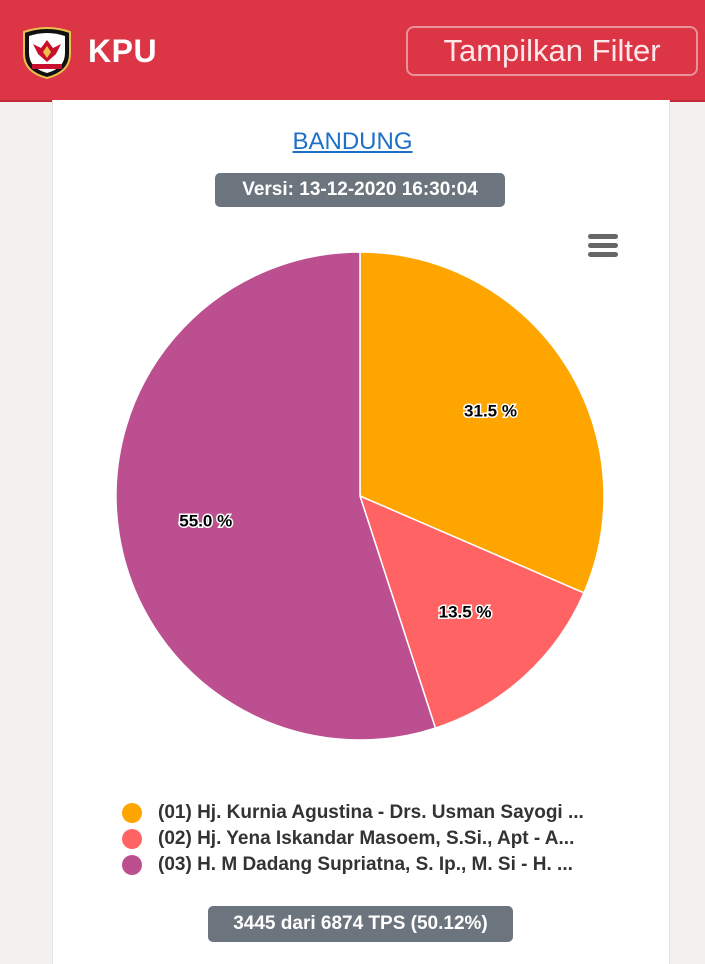  What do you see at coordinates (465, 612) in the screenshot?
I see `pie-data-label-2: 13.5 %` at bounding box center [465, 612].